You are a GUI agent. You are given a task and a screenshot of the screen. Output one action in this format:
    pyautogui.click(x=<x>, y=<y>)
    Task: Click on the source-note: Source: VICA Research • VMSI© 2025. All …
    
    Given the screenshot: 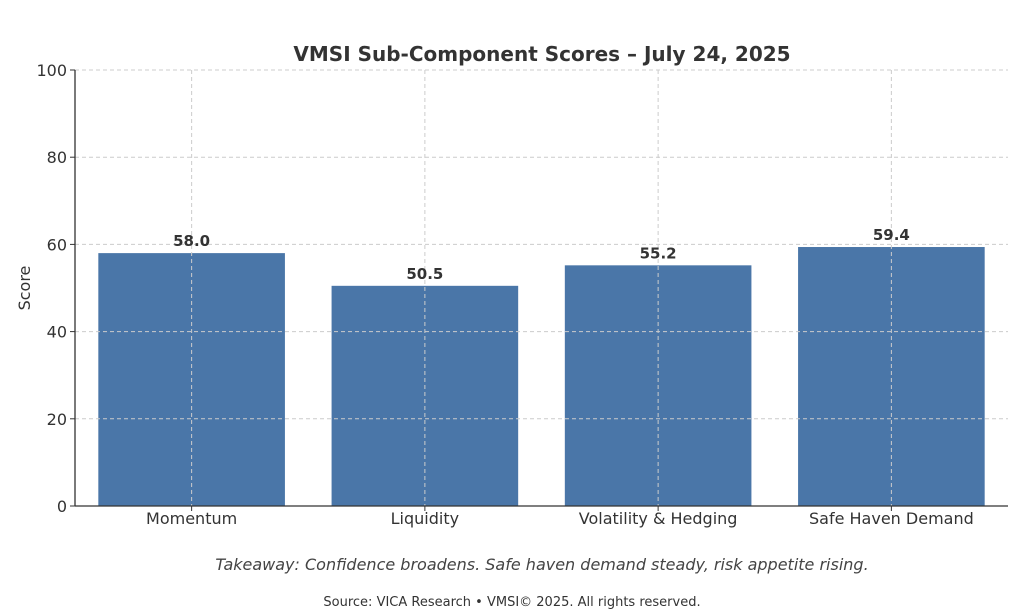 What is the action you would take?
    pyautogui.click(x=512, y=602)
    